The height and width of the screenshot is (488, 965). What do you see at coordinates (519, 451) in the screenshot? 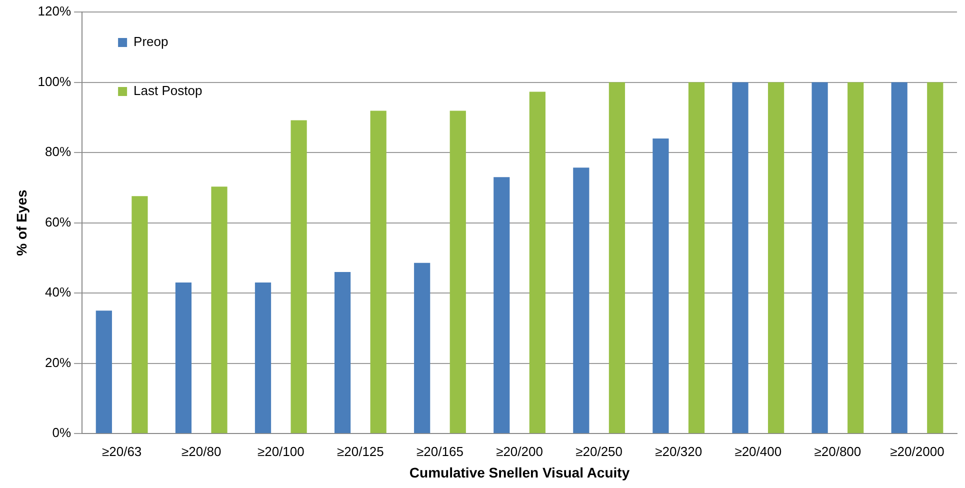
I see `x-tick-label: ≥20/200` at bounding box center [519, 451].